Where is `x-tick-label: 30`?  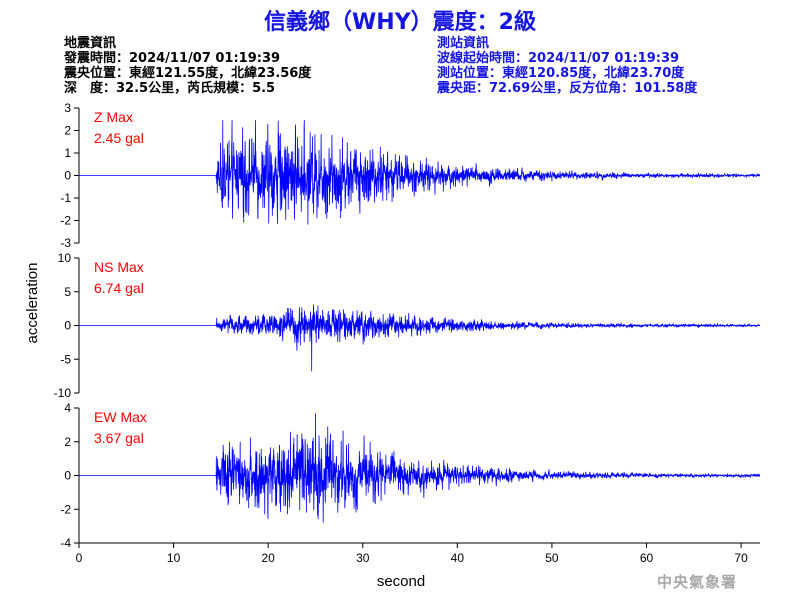 x-tick-label: 30 is located at coordinates (363, 558).